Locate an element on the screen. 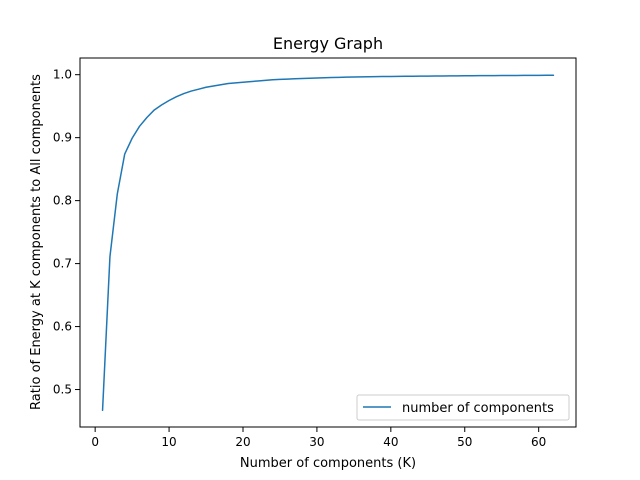  x-tick-label: 40 is located at coordinates (390, 442).